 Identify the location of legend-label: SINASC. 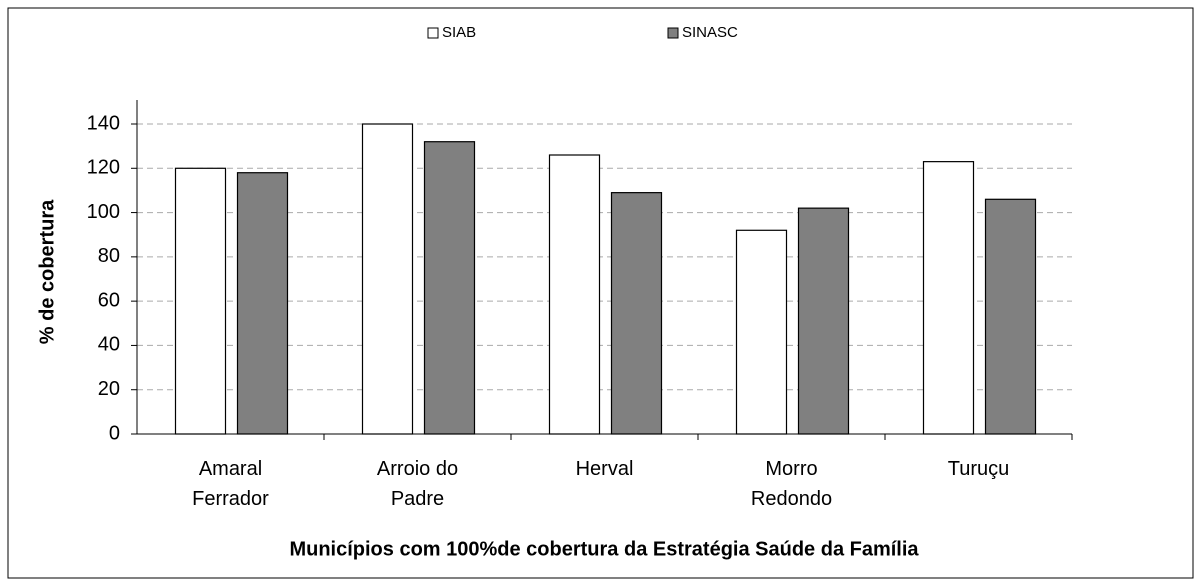
(710, 32).